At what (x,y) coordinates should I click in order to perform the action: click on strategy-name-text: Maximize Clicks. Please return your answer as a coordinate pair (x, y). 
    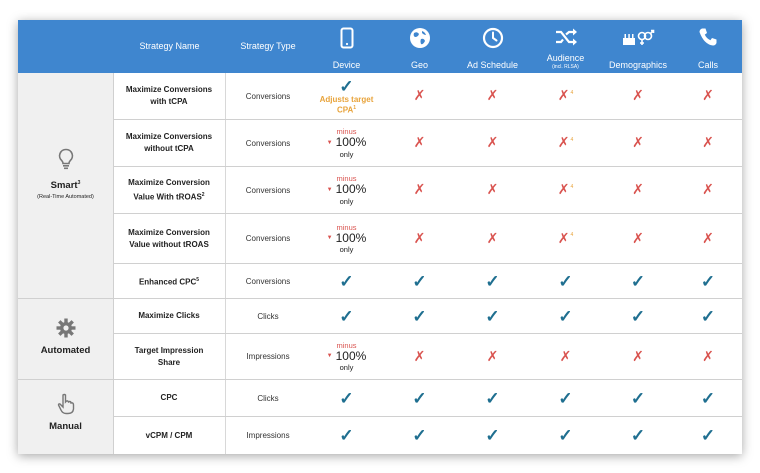
    Looking at the image, I should click on (169, 315).